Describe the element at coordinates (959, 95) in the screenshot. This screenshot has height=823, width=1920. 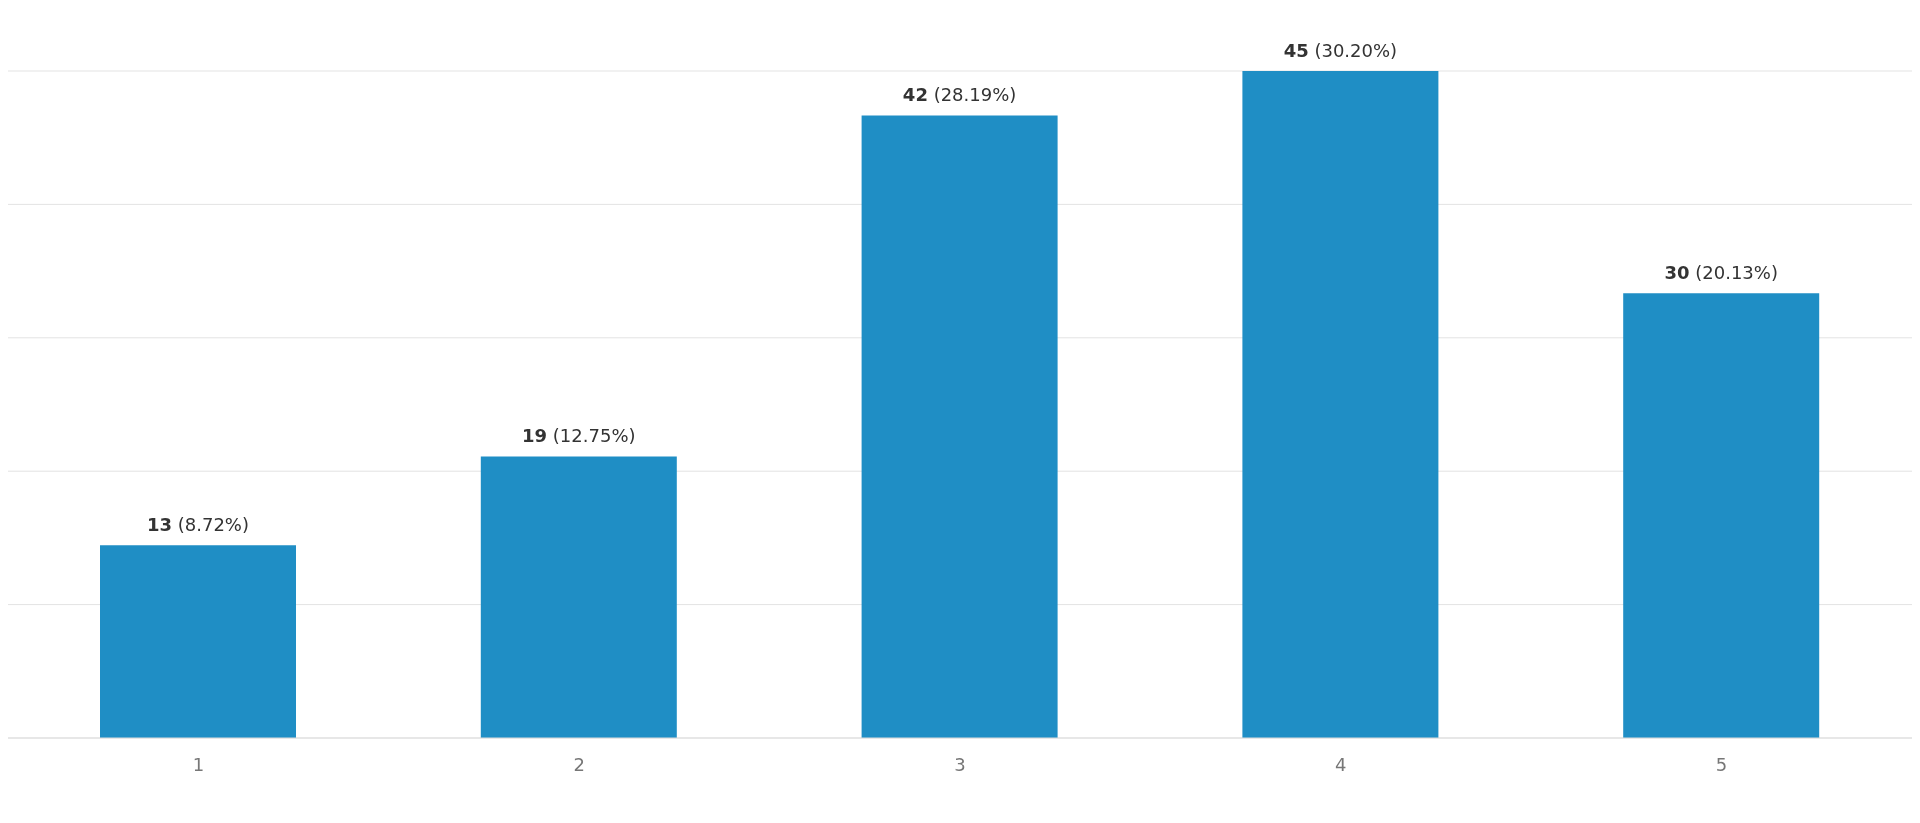
I see `data-label: 42 (28.19%)` at that location.